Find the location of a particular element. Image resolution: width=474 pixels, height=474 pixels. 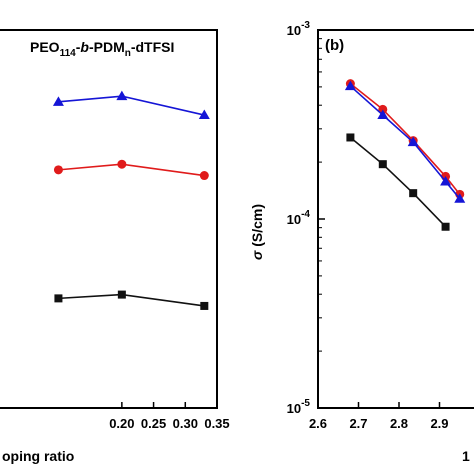

right-y-tick-label: 10⁻⁵ is located at coordinates (299, 407).